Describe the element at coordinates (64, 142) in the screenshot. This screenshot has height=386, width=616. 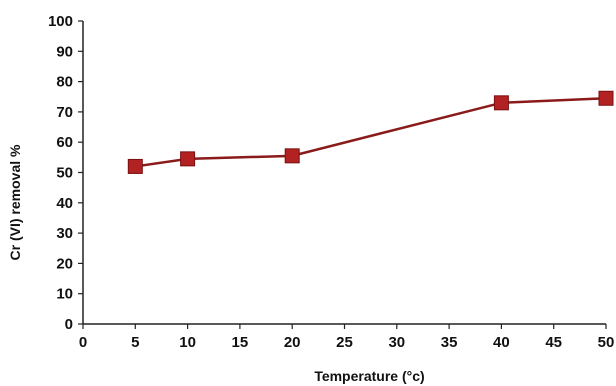
I see `y-tick-label: 60` at that location.